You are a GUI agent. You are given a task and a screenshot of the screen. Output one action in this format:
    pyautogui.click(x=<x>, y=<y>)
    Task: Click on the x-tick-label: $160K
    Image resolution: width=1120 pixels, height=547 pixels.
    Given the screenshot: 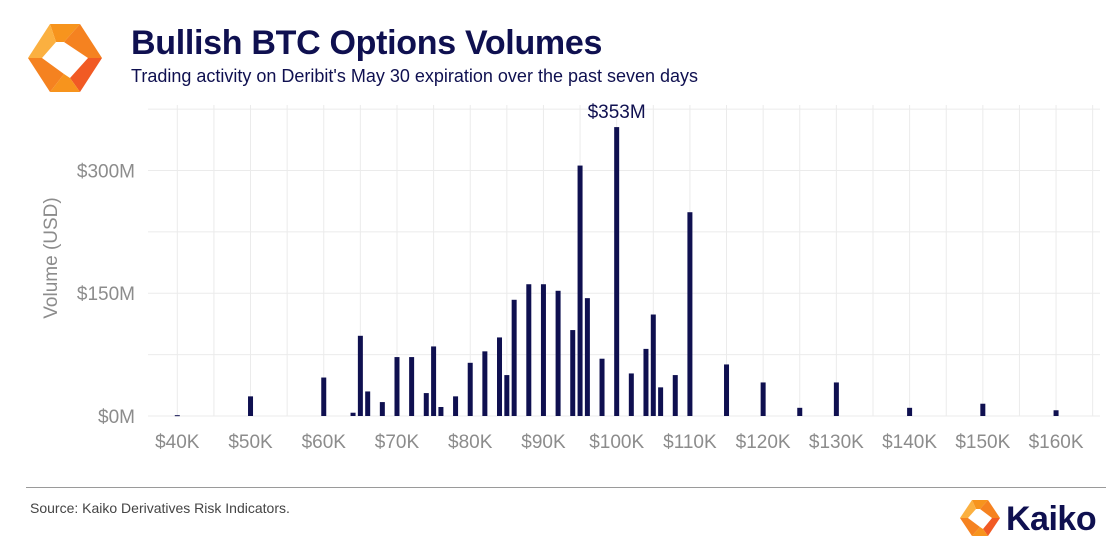 What is the action you would take?
    pyautogui.click(x=1056, y=442)
    